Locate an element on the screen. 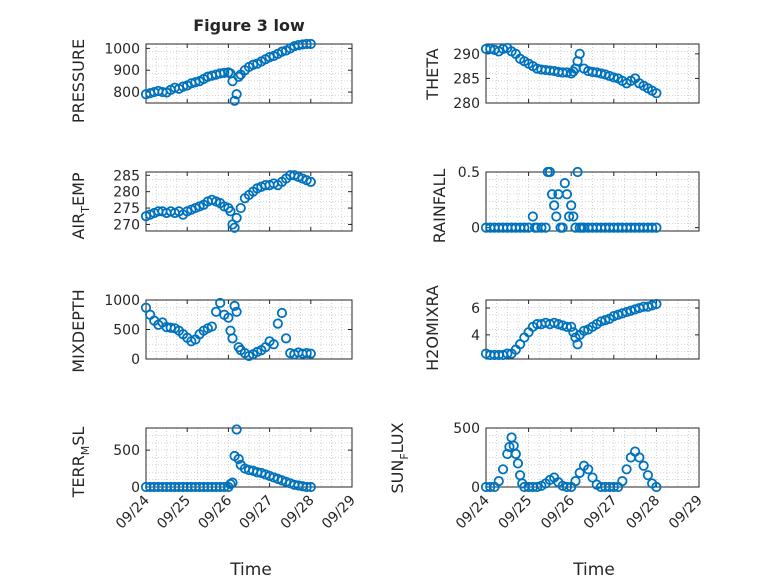 The height and width of the screenshot is (583, 778). panel-pressure: PRESSURE 800 900 1000 is located at coordinates (211, 80).